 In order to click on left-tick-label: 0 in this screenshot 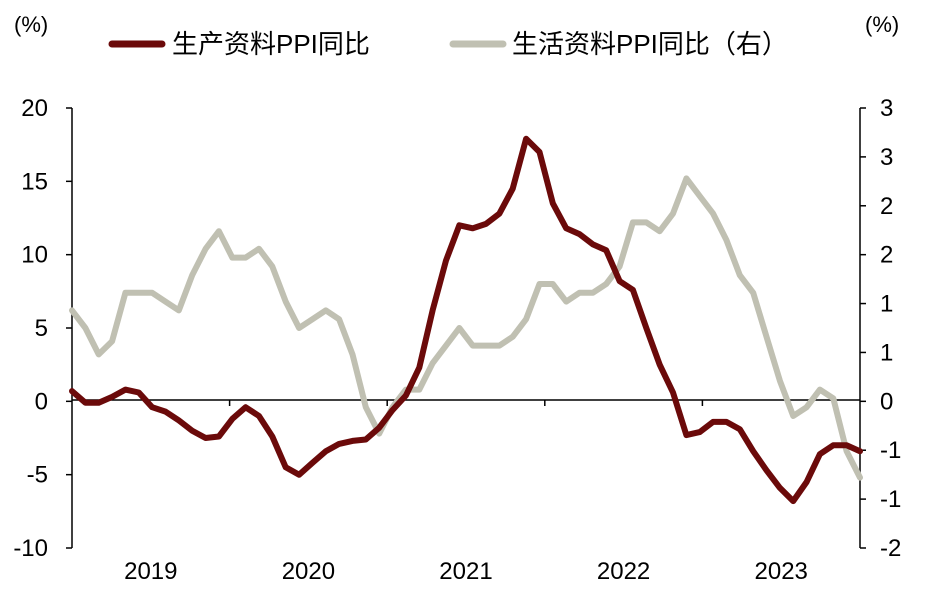, I will do `click(41, 401)`.